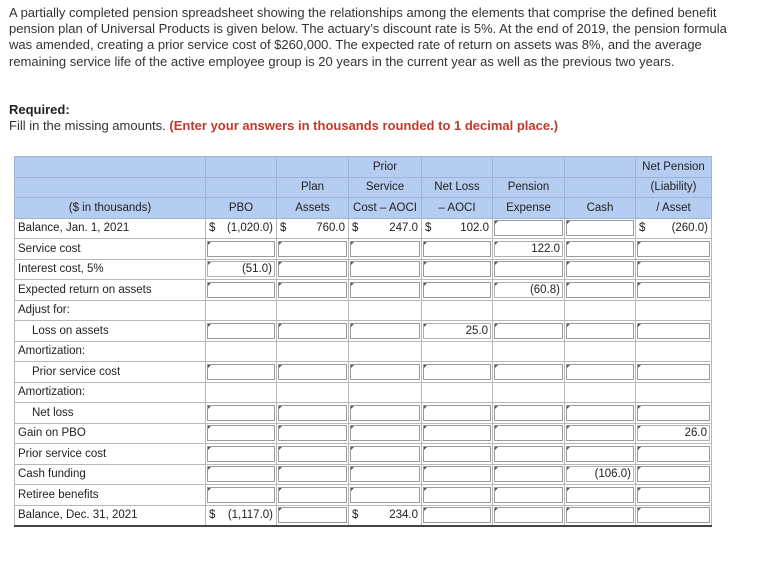 This screenshot has width=757, height=571. Describe the element at coordinates (528, 289) in the screenshot. I see `answer-input: (60.8)` at that location.